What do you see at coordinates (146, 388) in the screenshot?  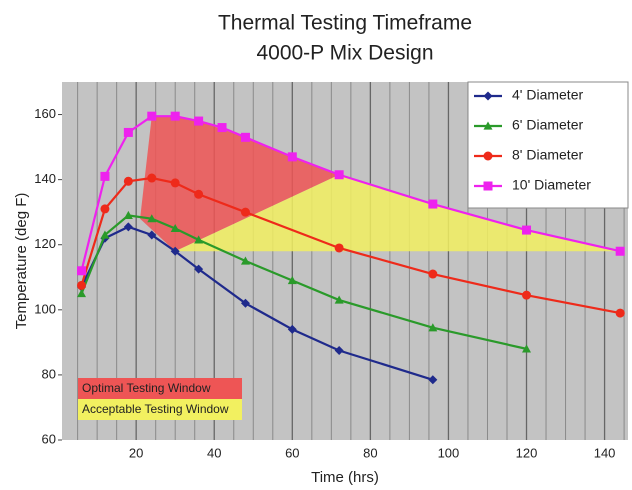 I see `region-legend-label: Optimal Testing Window` at bounding box center [146, 388].